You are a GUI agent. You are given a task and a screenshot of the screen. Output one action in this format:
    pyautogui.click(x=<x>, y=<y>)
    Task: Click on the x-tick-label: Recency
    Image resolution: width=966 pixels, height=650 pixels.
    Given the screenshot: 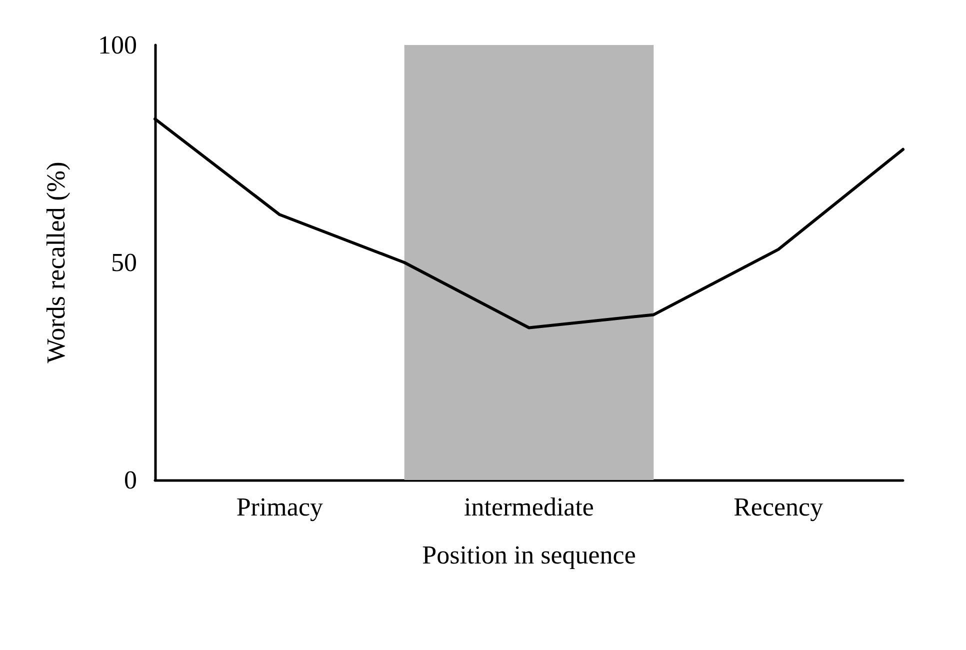 What is the action you would take?
    pyautogui.click(x=779, y=507)
    